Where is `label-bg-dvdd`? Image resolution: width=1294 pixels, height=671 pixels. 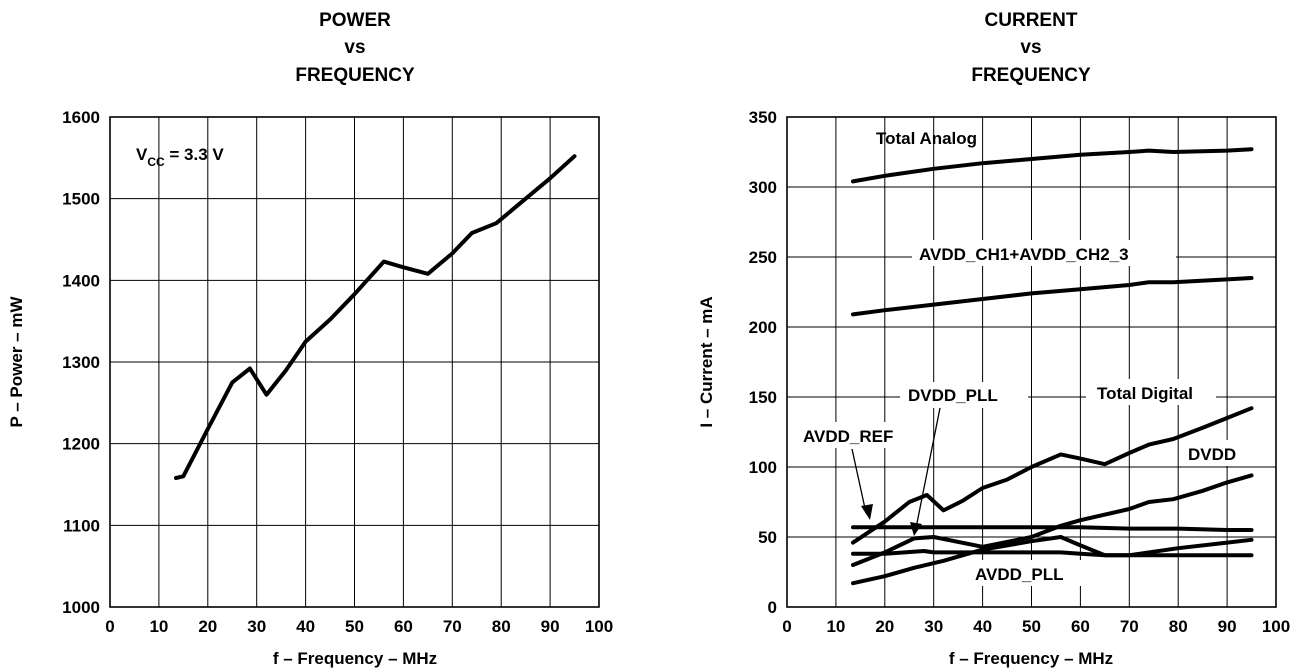 label-bg-dvdd is located at coordinates (1222, 453).